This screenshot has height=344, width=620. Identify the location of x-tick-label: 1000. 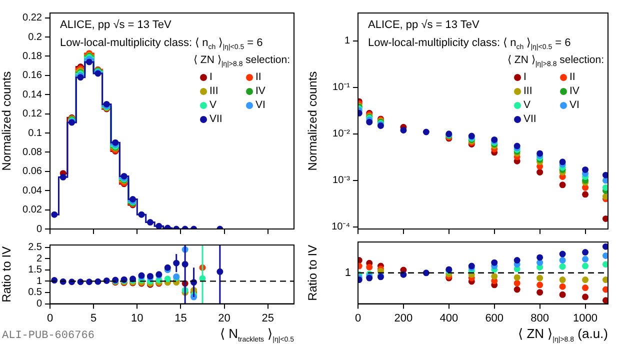
(585, 318).